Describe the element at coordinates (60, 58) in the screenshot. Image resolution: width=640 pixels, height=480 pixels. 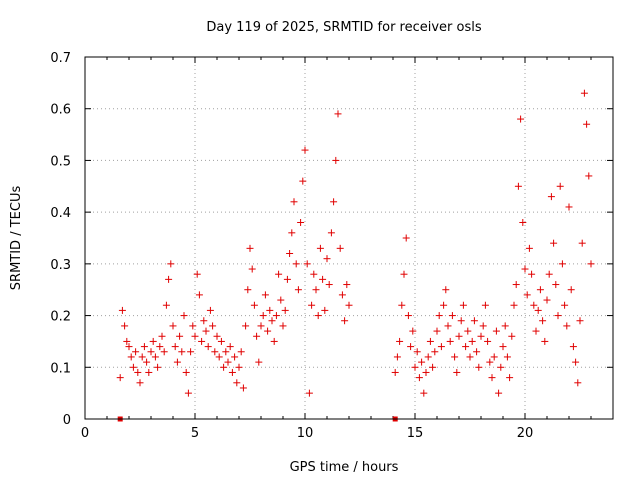
I see `y-tick-label: 0.7` at that location.